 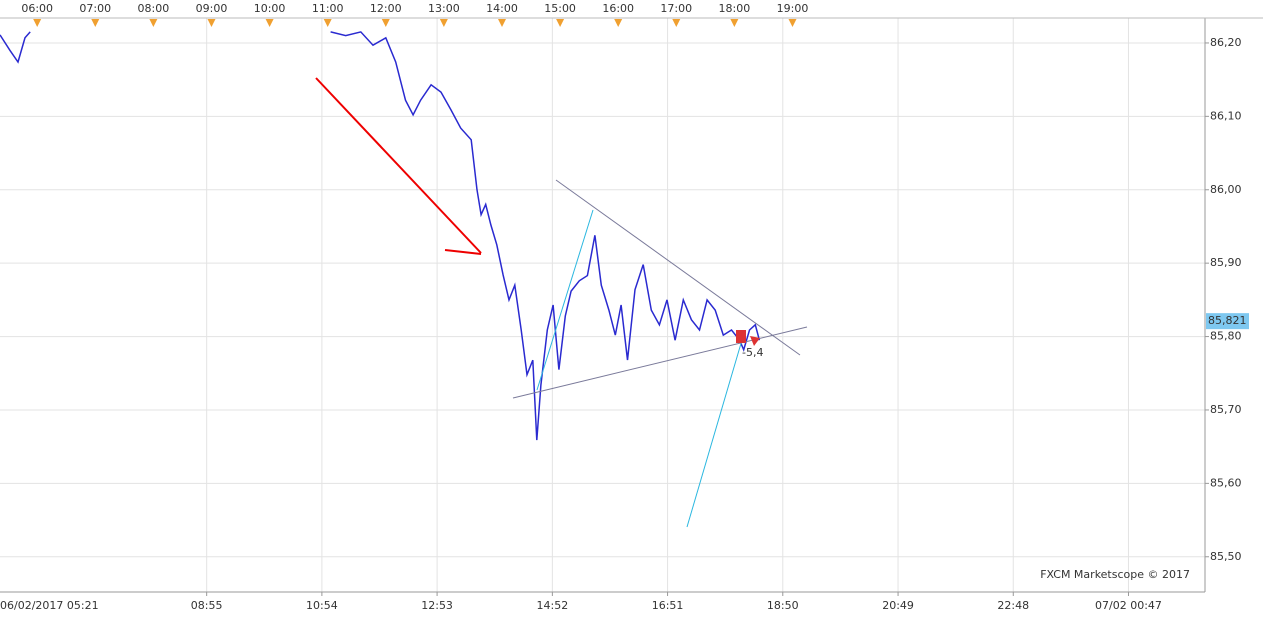 I want to click on x-tick-label: 20:49, so click(x=898, y=605).